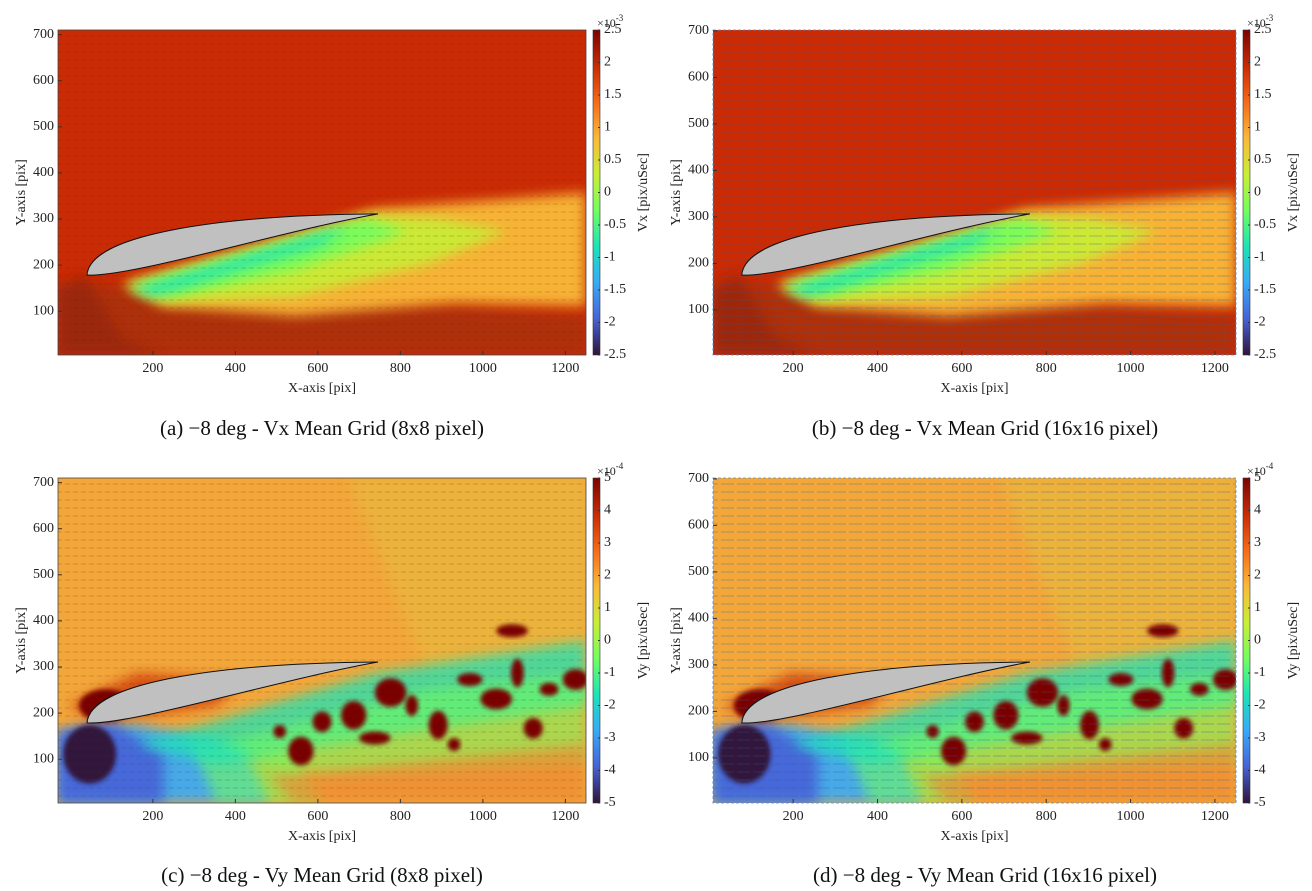  I want to click on colorbar-tick-label: -1.5, so click(615, 289).